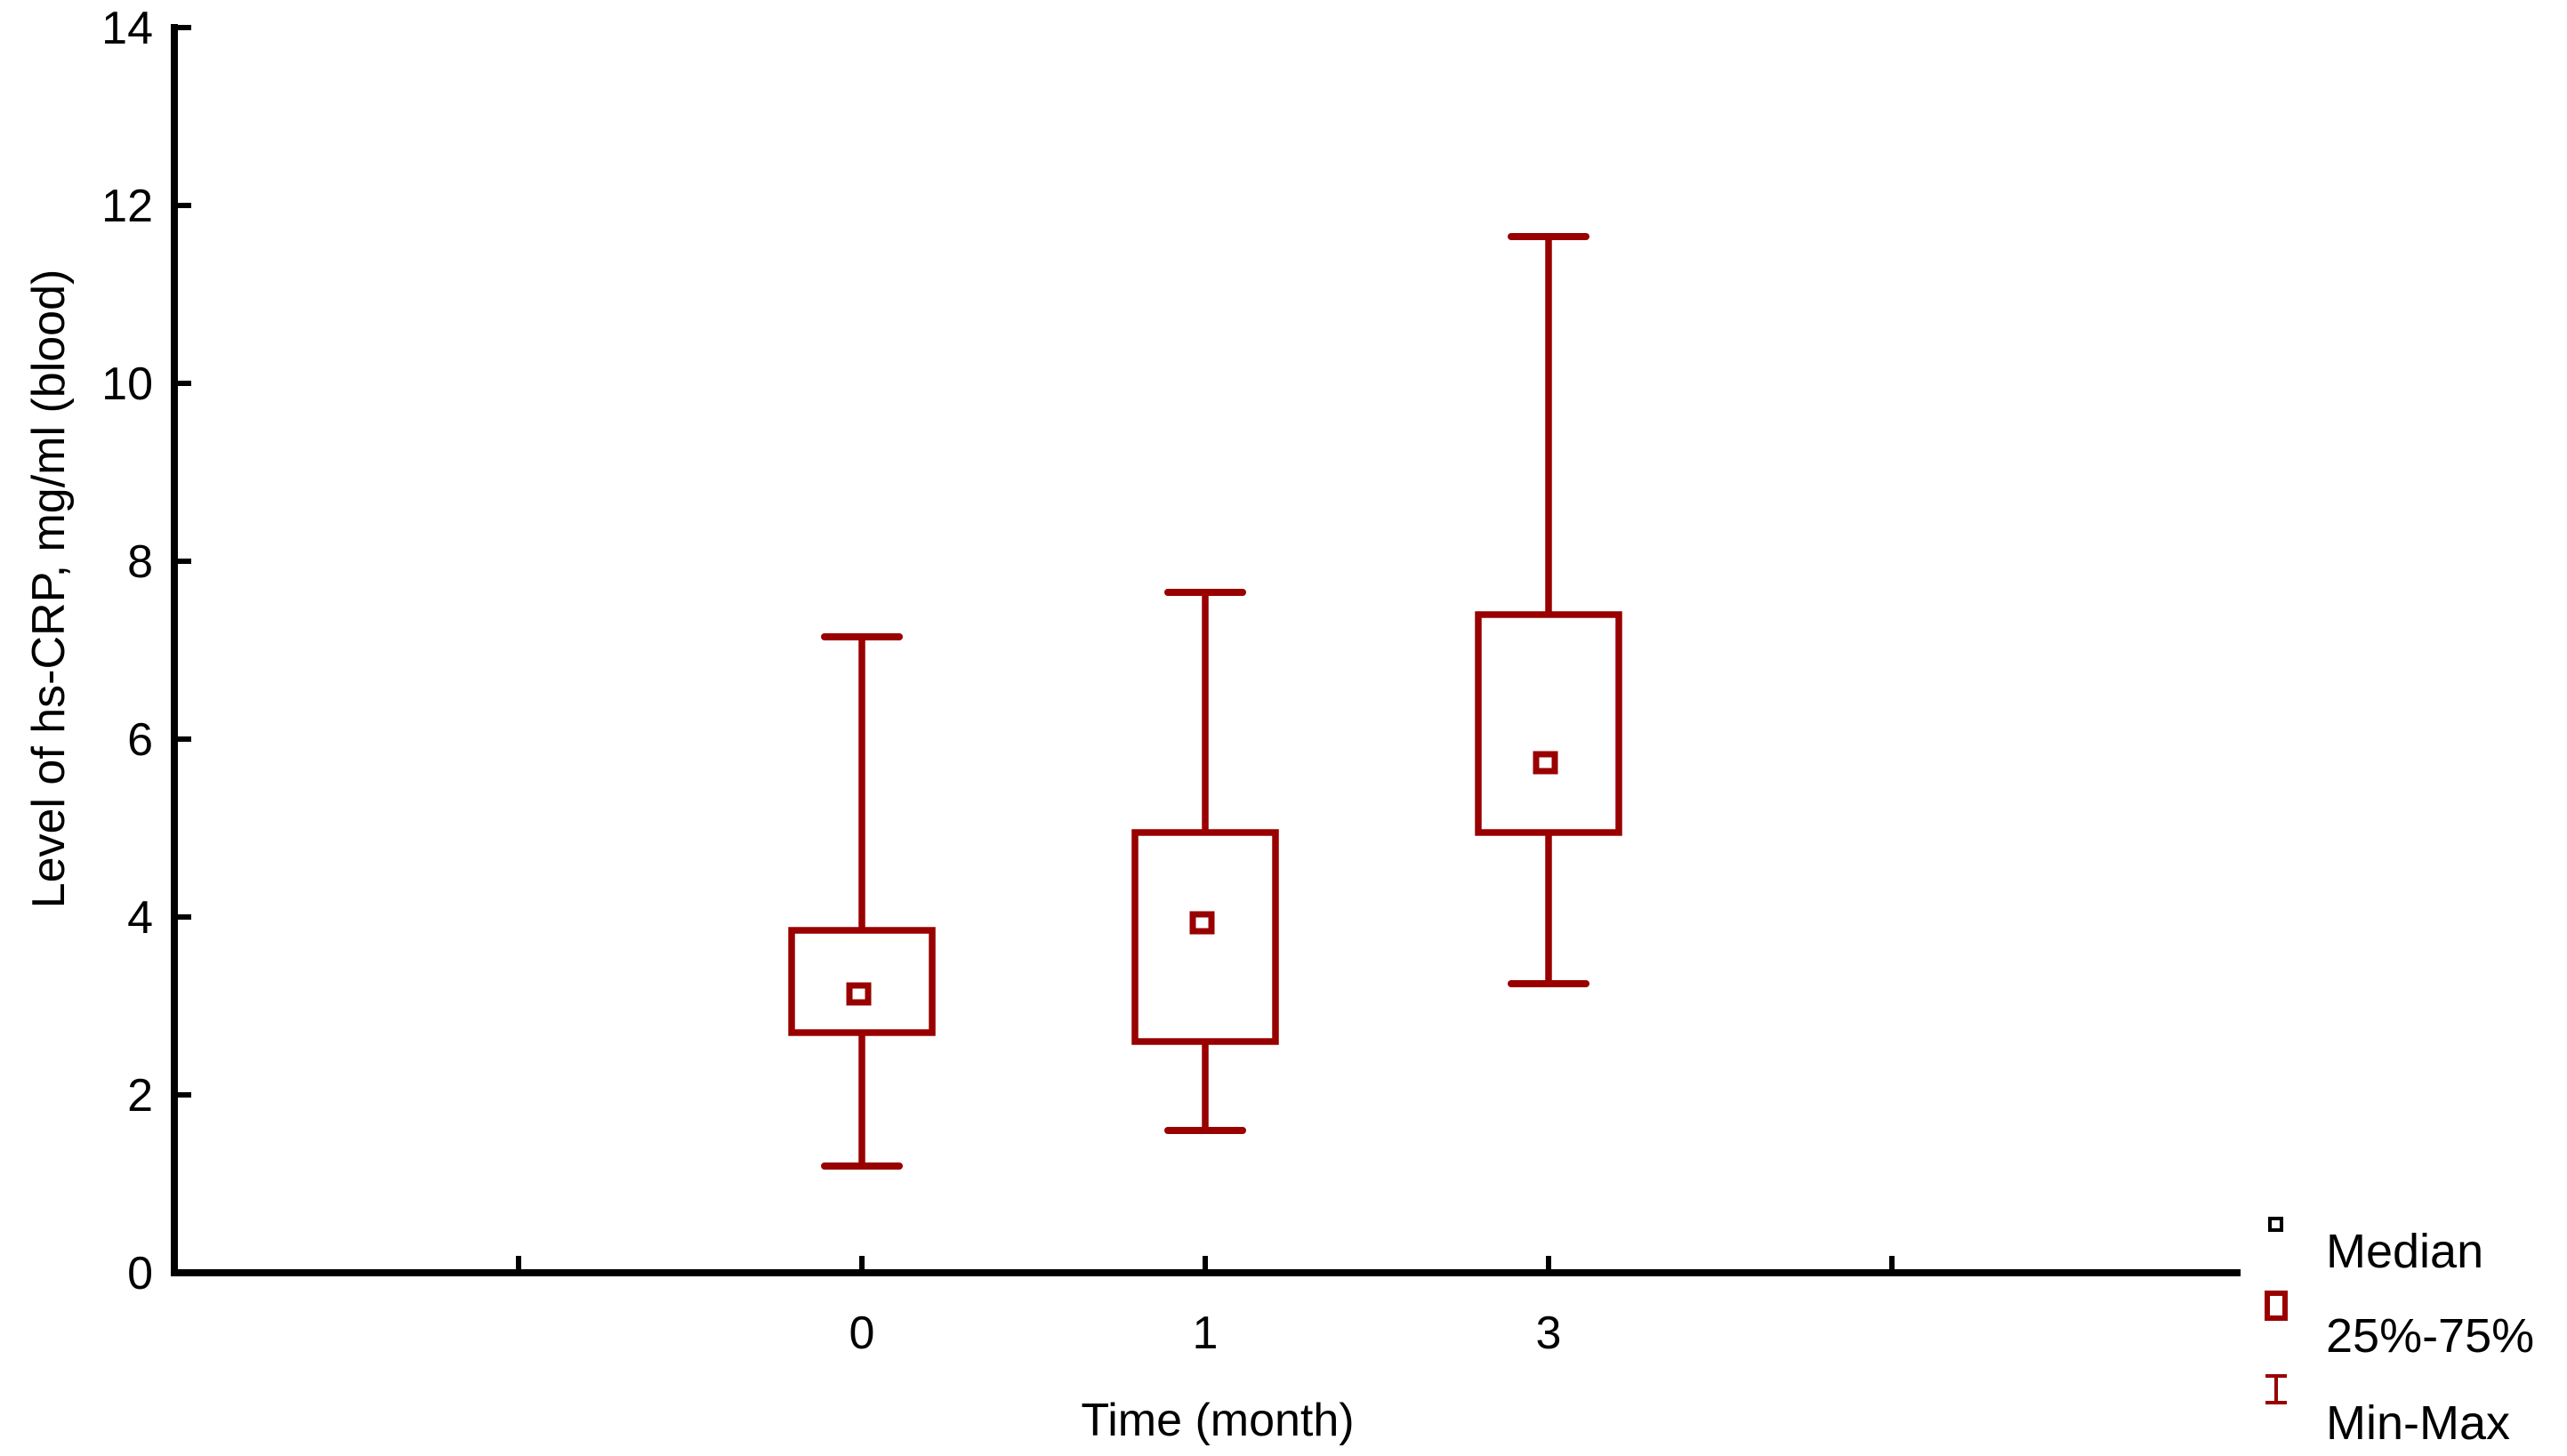  Describe the element at coordinates (140, 1273) in the screenshot. I see `y-tick-label: 0` at that location.